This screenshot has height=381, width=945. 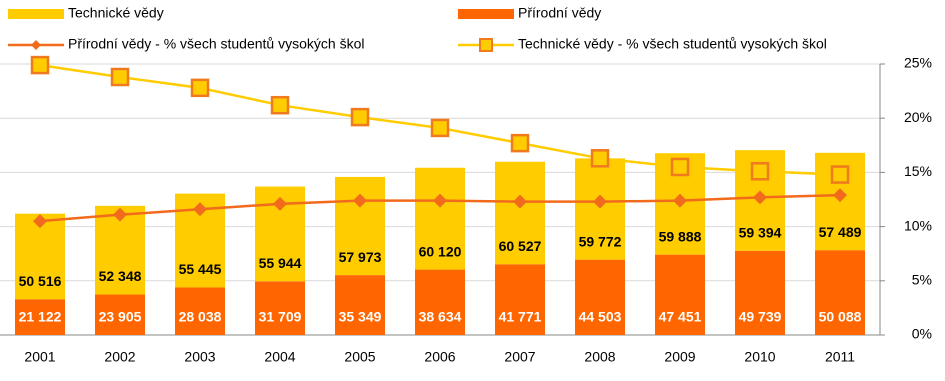 What do you see at coordinates (116, 13) in the screenshot?
I see `legend-label: Technické vědy` at bounding box center [116, 13].